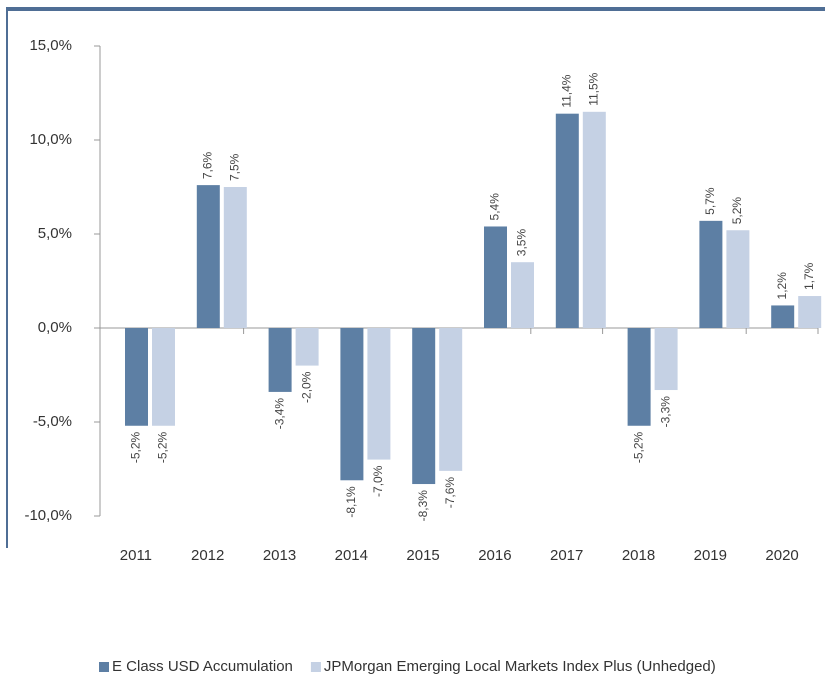  I want to click on y-tick-label: 0,0%, so click(55, 327).